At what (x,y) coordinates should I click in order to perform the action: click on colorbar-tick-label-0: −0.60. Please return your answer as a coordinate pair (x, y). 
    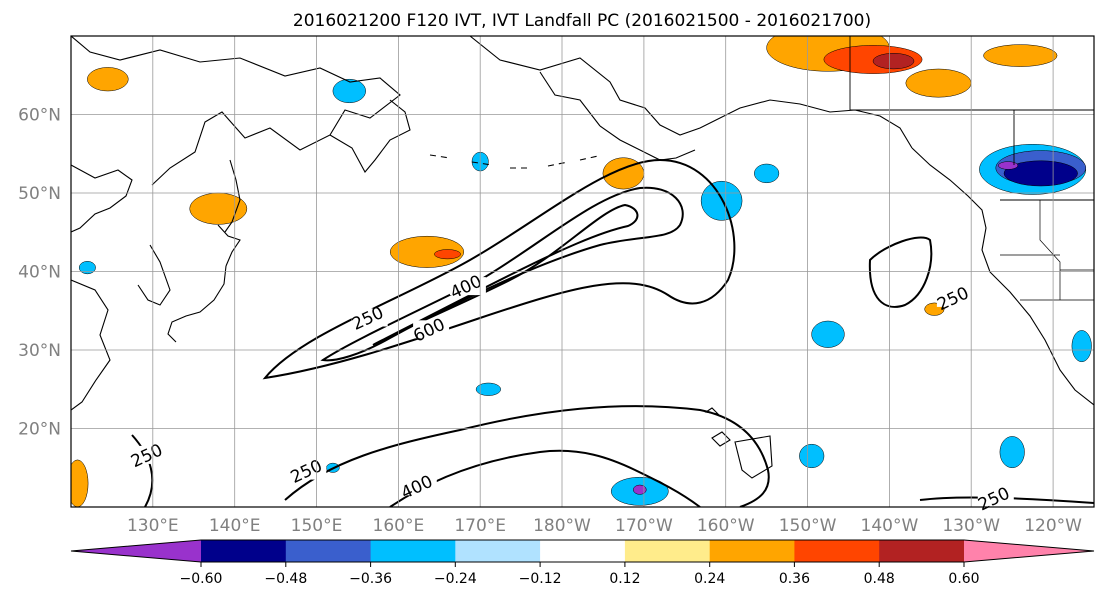
    Looking at the image, I should click on (201, 579).